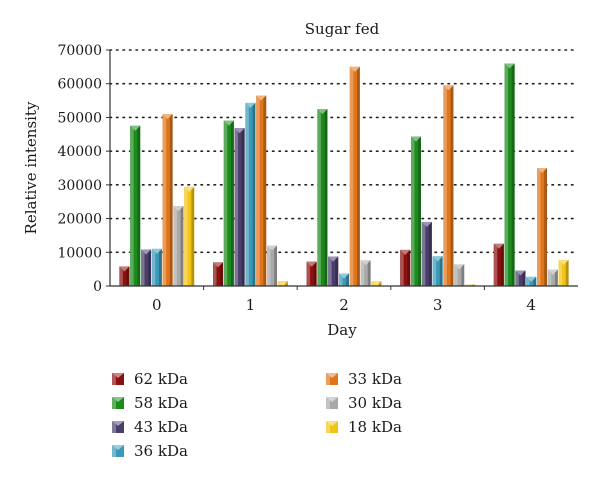 The height and width of the screenshot is (480, 600). What do you see at coordinates (79, 152) in the screenshot?
I see `y-tick-label: 40000` at bounding box center [79, 152].